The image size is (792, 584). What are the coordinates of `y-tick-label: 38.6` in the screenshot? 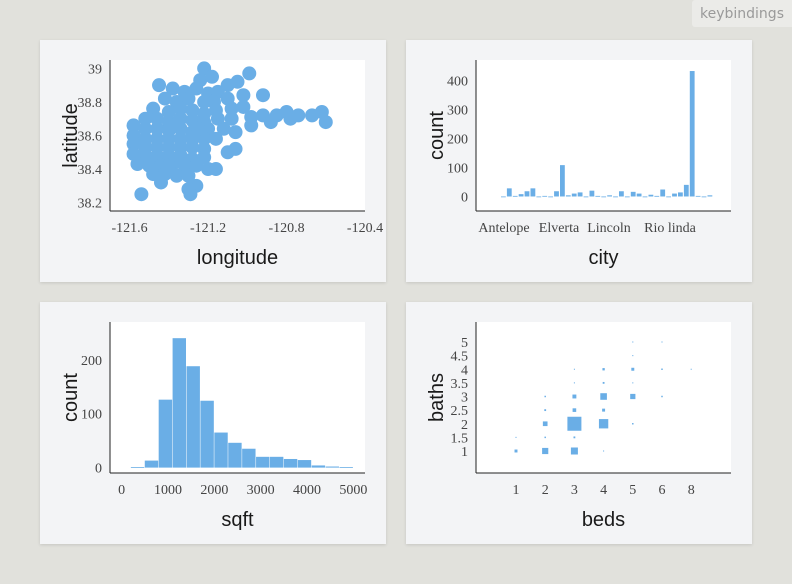 It's located at (90, 137).